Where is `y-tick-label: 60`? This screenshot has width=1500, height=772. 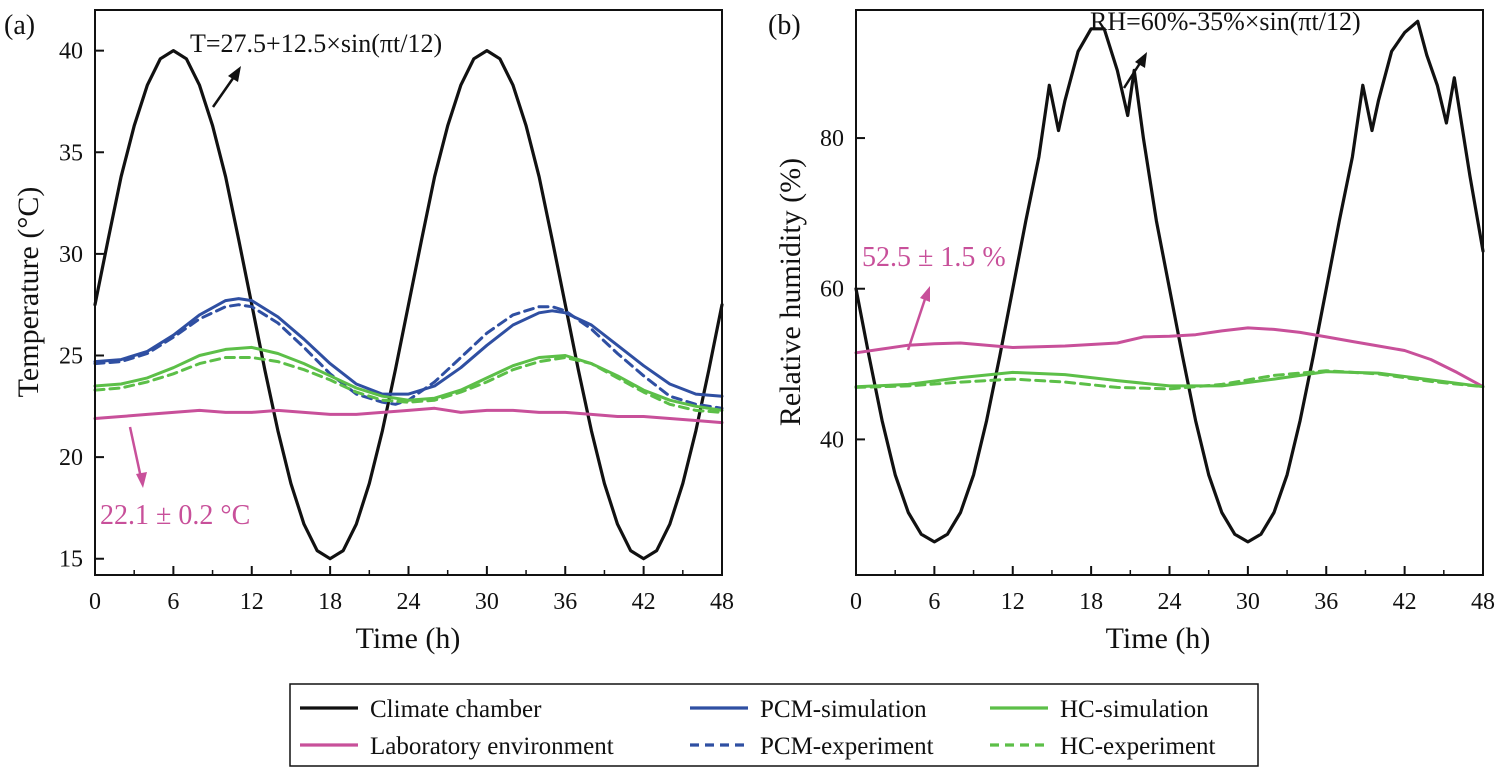
y-tick-label: 60 is located at coordinates (832, 290).